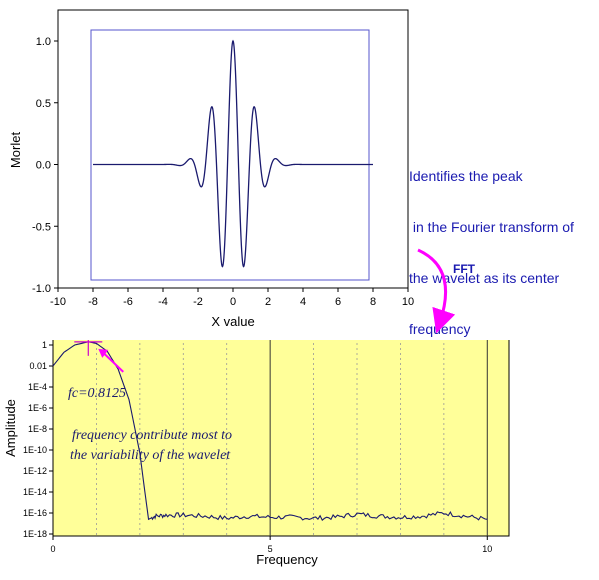 Image resolution: width=599 pixels, height=580 pixels. What do you see at coordinates (35, 492) in the screenshot?
I see `fft-y-tick-label: 1E-14` at bounding box center [35, 492].